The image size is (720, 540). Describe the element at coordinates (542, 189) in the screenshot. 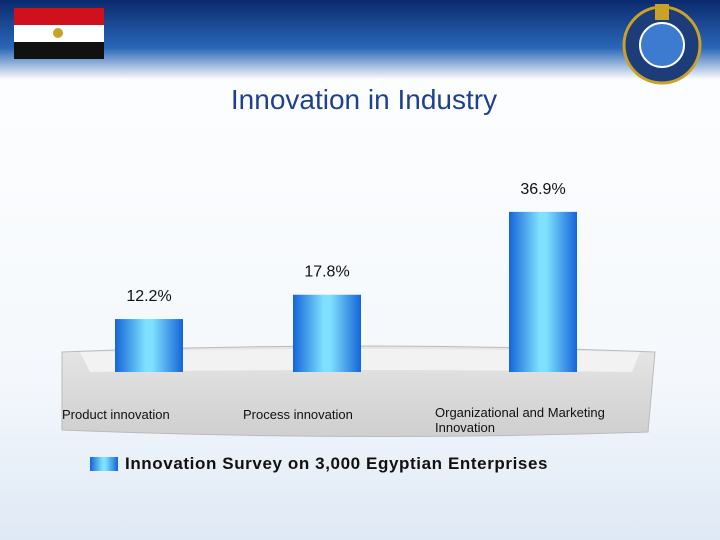

I see `value-label: 36.9%` at that location.